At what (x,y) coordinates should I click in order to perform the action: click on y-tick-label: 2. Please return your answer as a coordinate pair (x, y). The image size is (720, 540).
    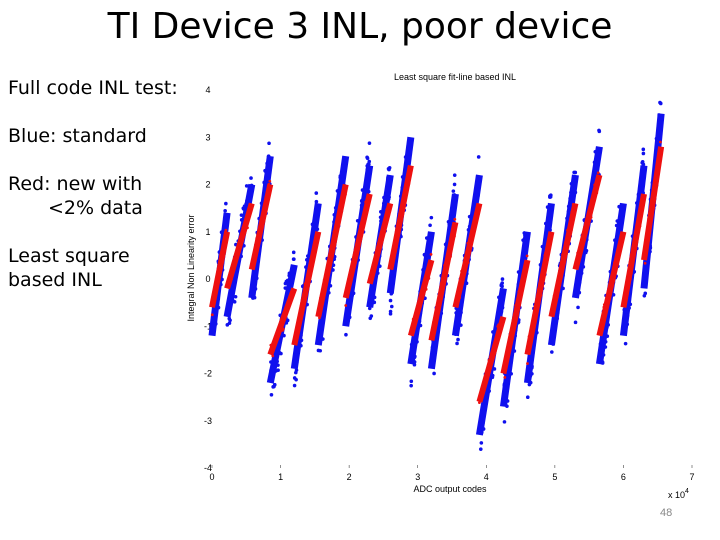
    Looking at the image, I should click on (207, 185).